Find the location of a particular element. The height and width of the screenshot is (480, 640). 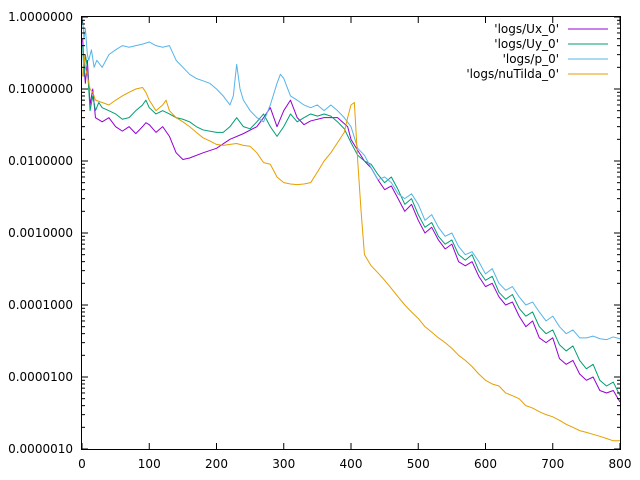

legend-label-0: 'logs/Ux_0' is located at coordinates (526, 29).